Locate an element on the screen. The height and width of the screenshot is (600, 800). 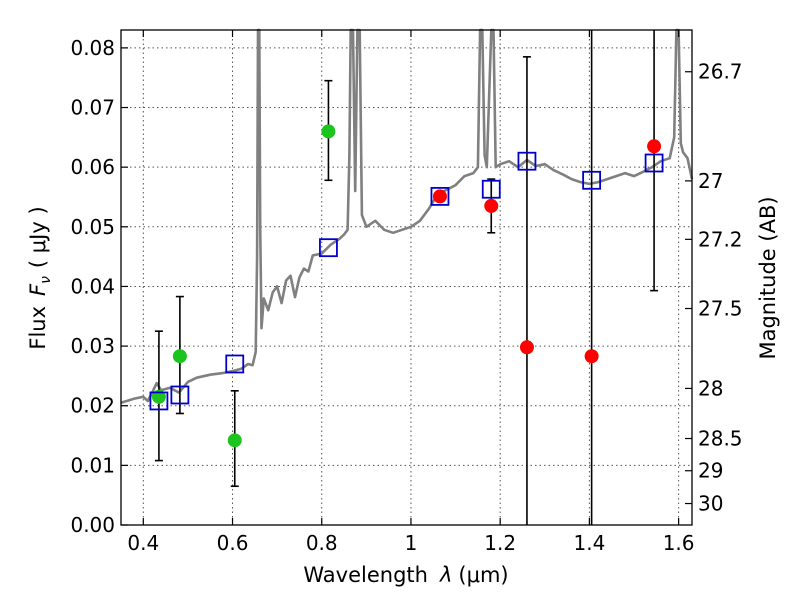
x-tick-label: 1 is located at coordinates (411, 543).